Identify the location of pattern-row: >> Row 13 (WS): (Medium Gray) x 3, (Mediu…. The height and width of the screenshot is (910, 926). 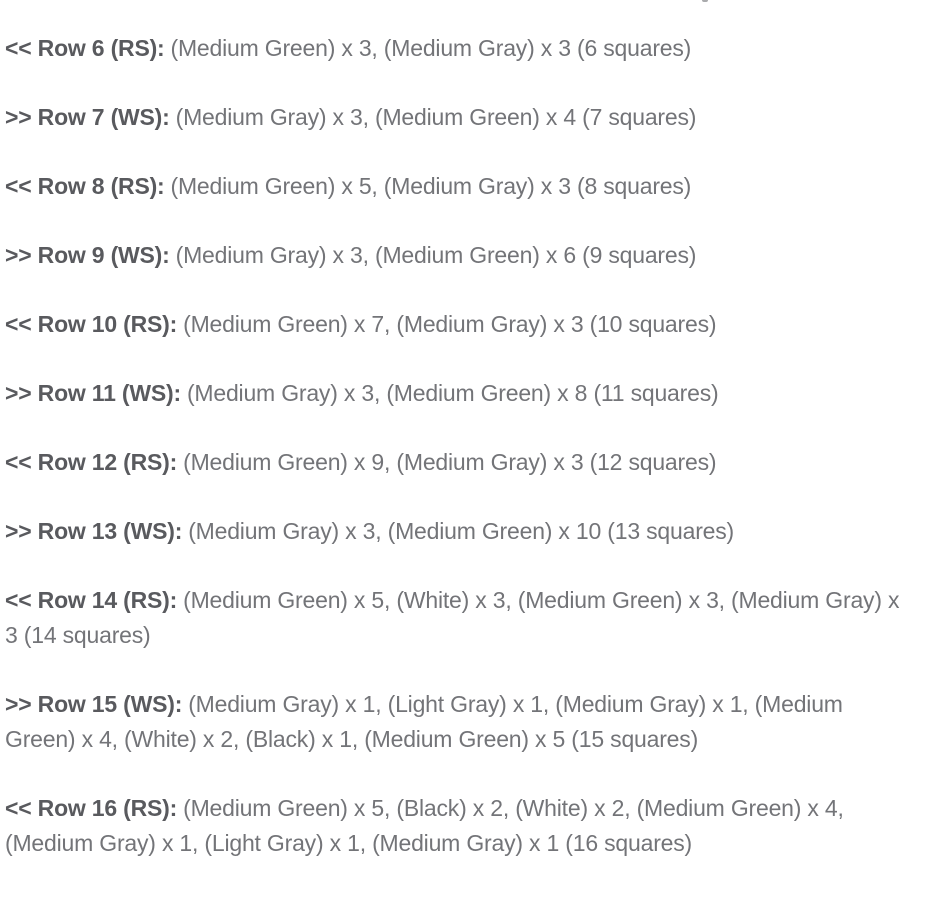
(461, 531).